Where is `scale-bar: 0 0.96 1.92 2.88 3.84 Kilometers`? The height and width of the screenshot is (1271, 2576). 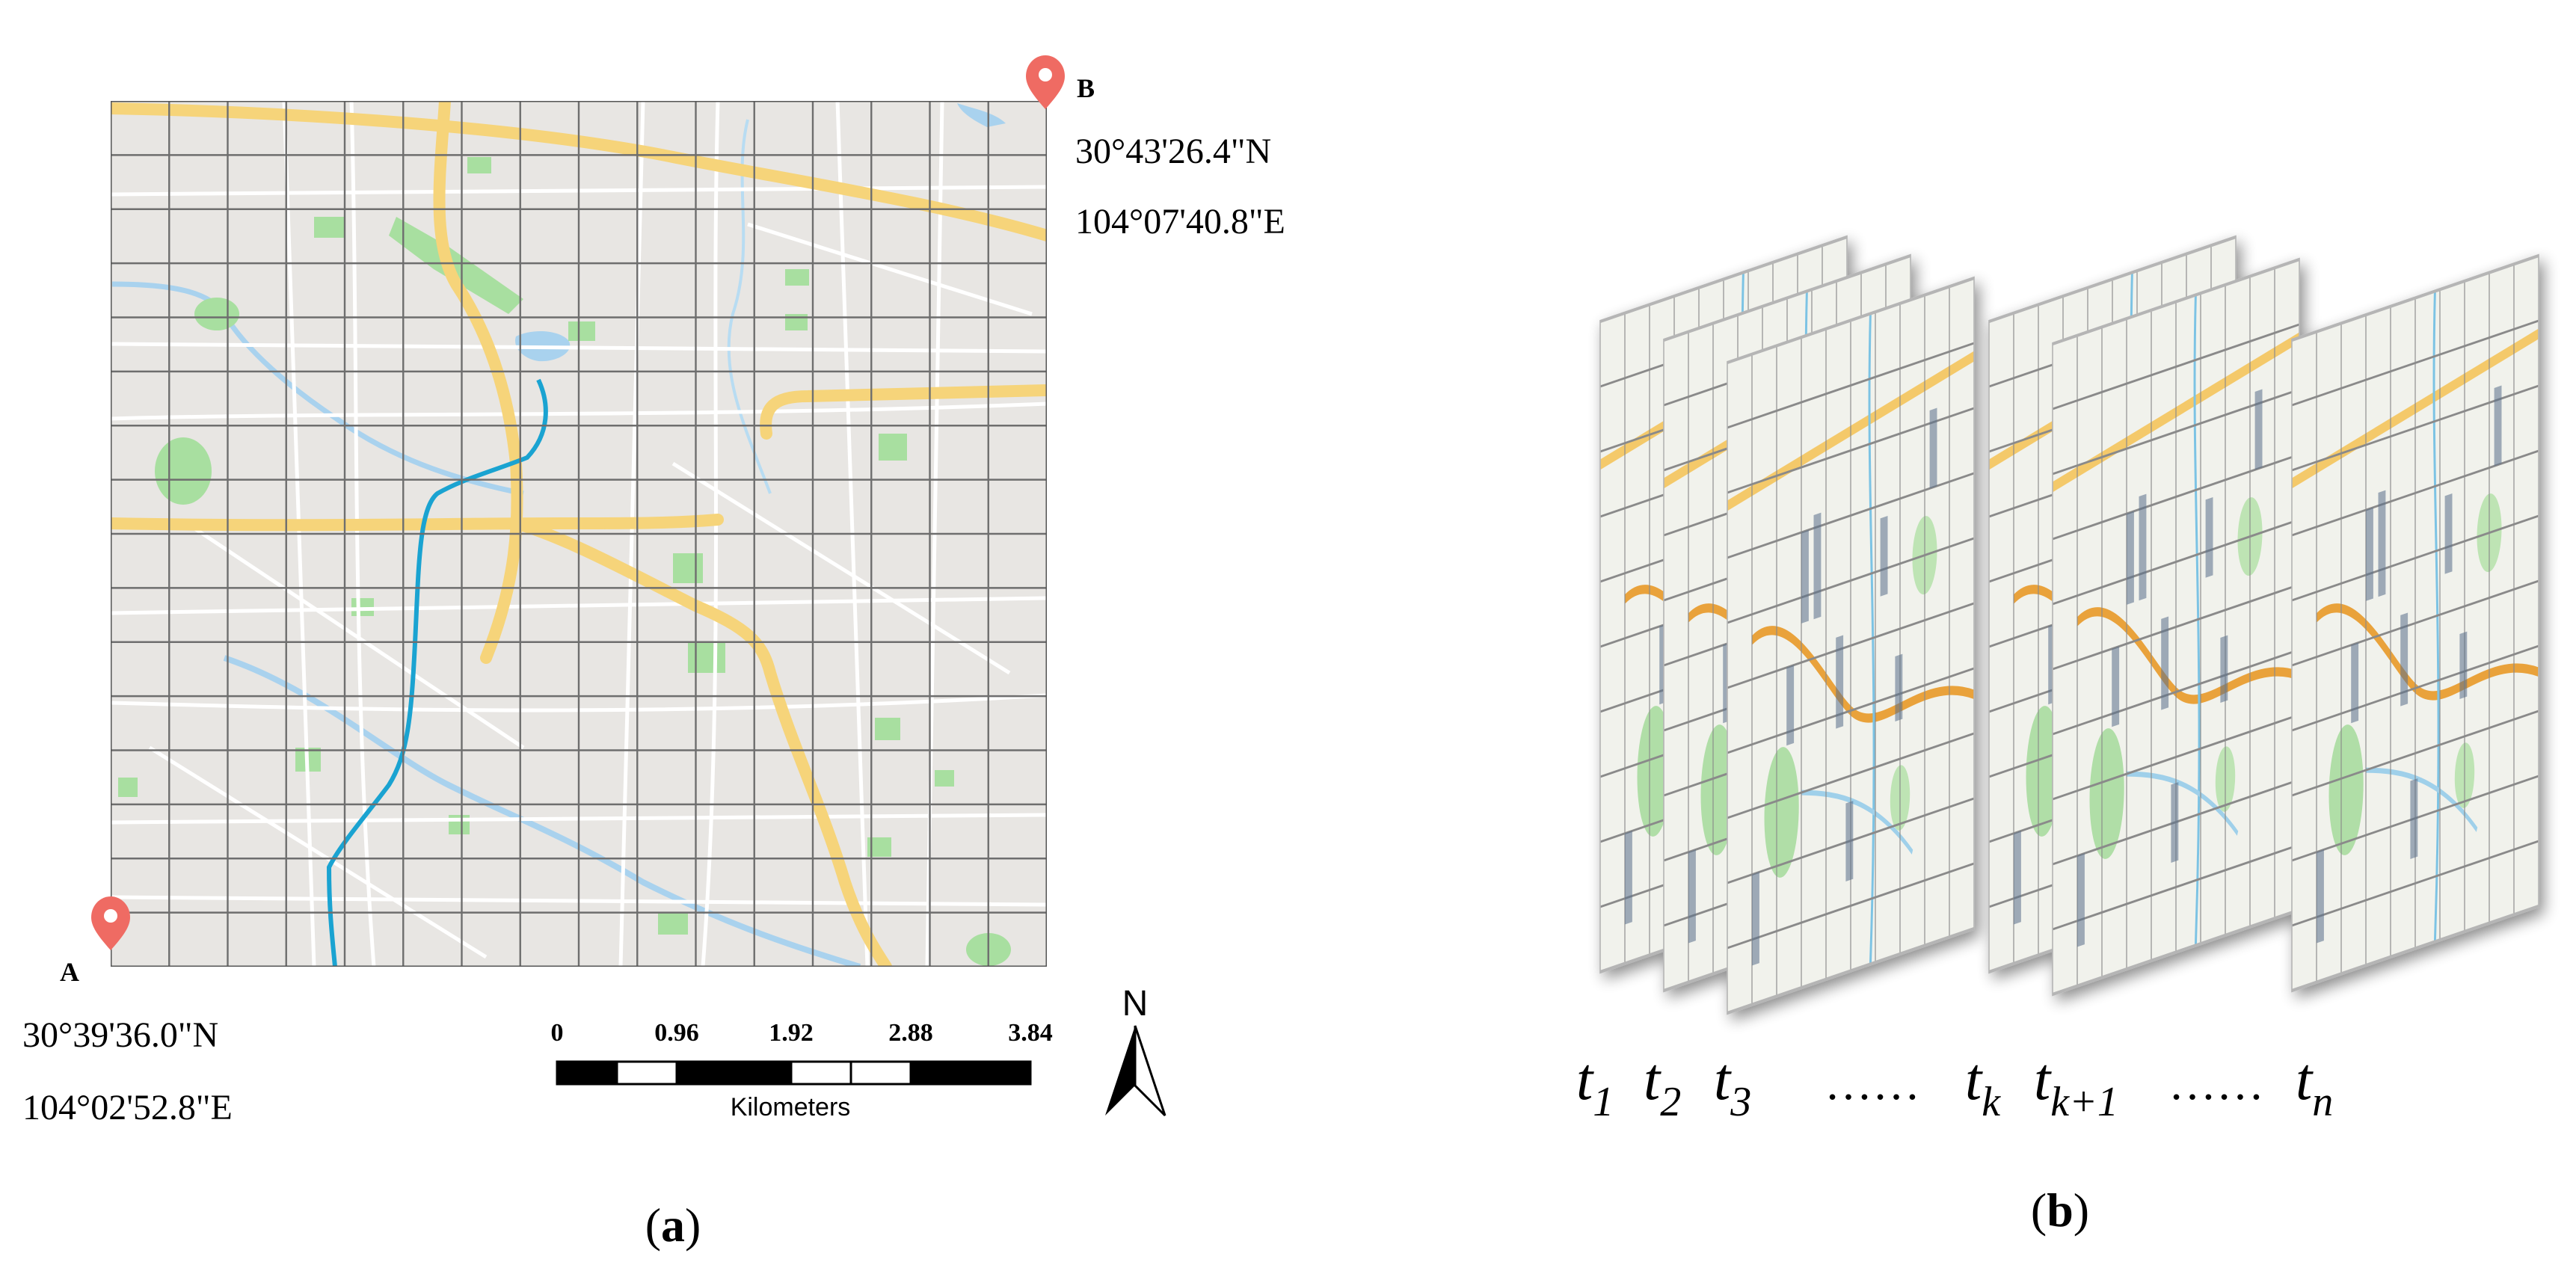 scale-bar: 0 0.96 1.92 2.88 3.84 Kilometers is located at coordinates (802, 1070).